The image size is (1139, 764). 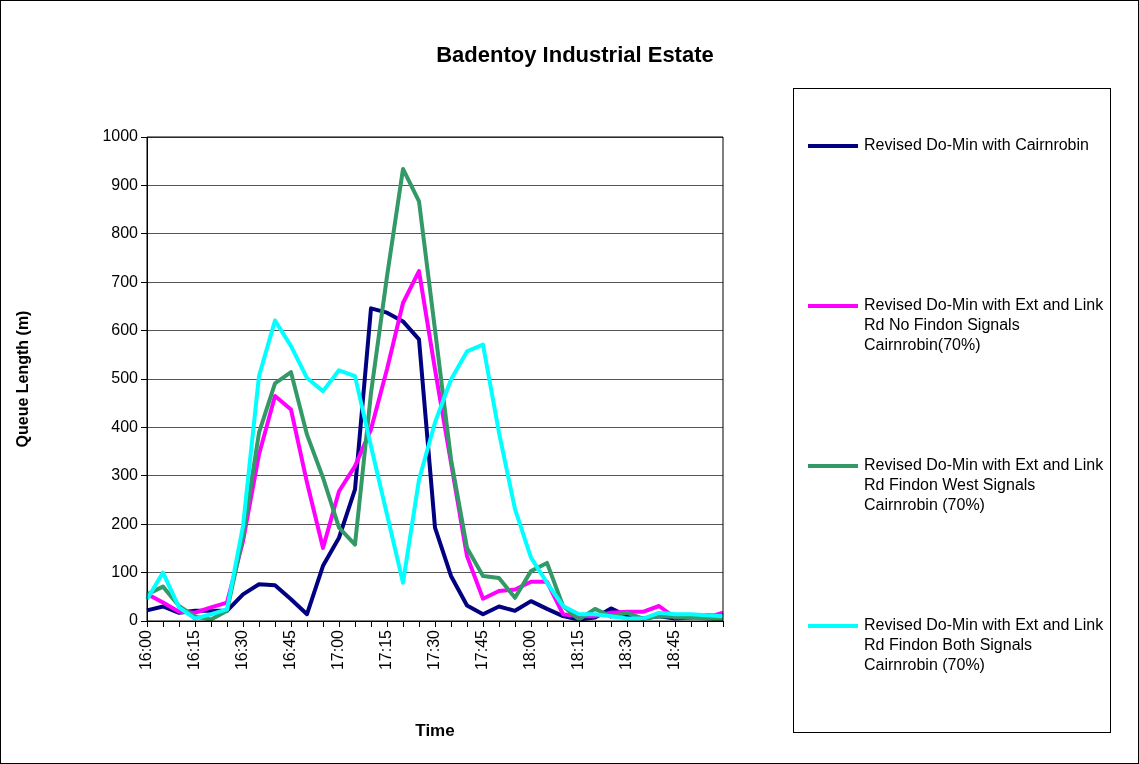 What do you see at coordinates (575, 55) in the screenshot?
I see `chart-title: Badentoy Industrial Estate` at bounding box center [575, 55].